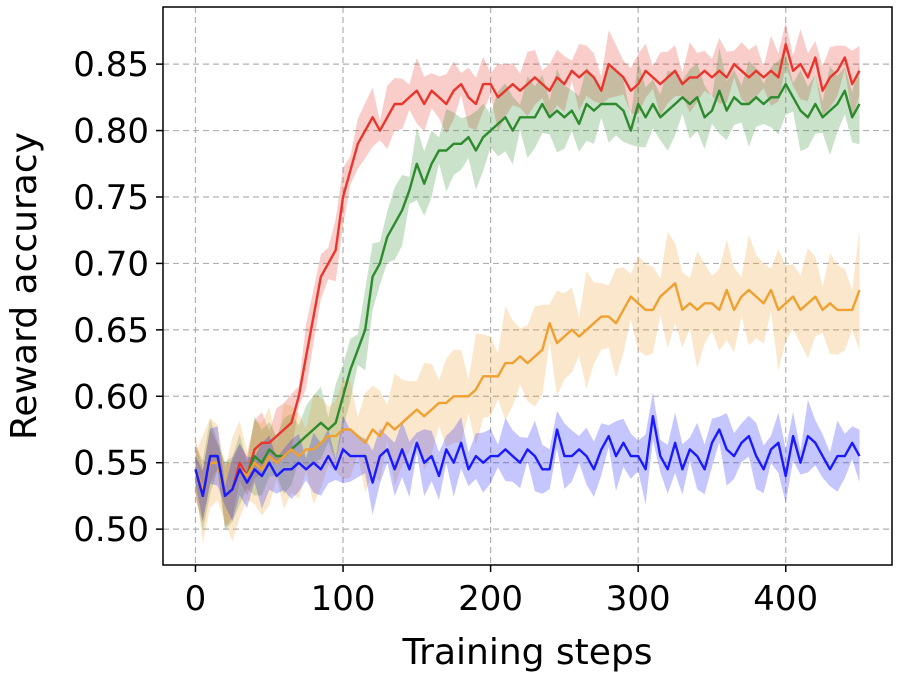 The image size is (918, 678). I want to click on y-axis-label: Reward accuracy, so click(24, 286).